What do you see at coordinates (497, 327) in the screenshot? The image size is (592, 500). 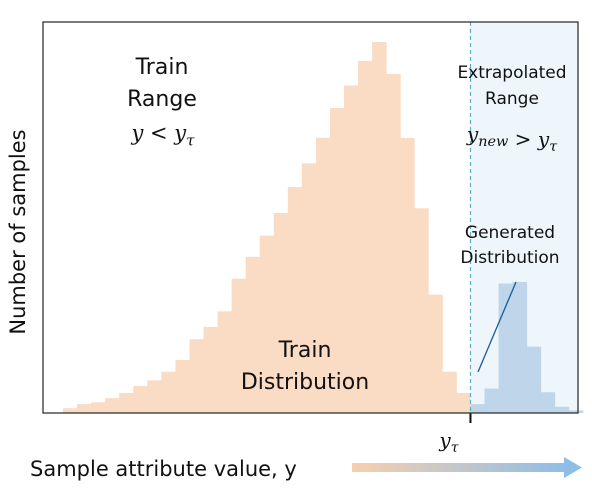 I see `generated-pointer-line` at bounding box center [497, 327].